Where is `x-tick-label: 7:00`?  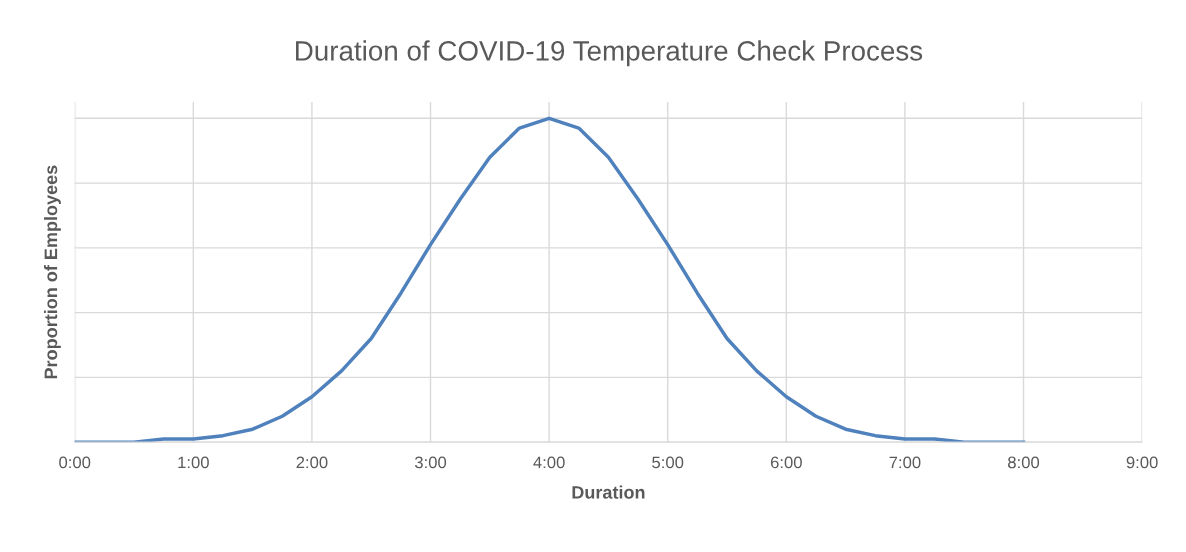 x-tick-label: 7:00 is located at coordinates (905, 462).